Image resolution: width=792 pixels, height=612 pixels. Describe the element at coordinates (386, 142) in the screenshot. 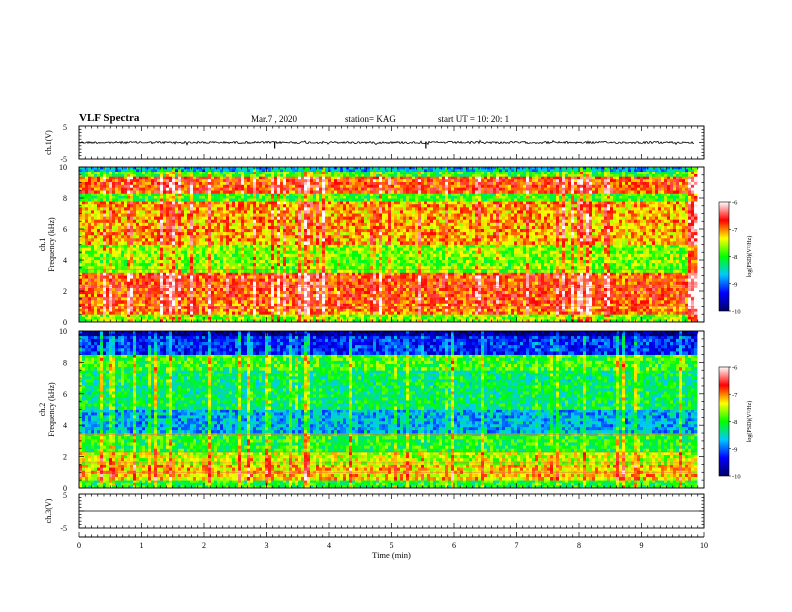

I see `waveform-trace` at that location.